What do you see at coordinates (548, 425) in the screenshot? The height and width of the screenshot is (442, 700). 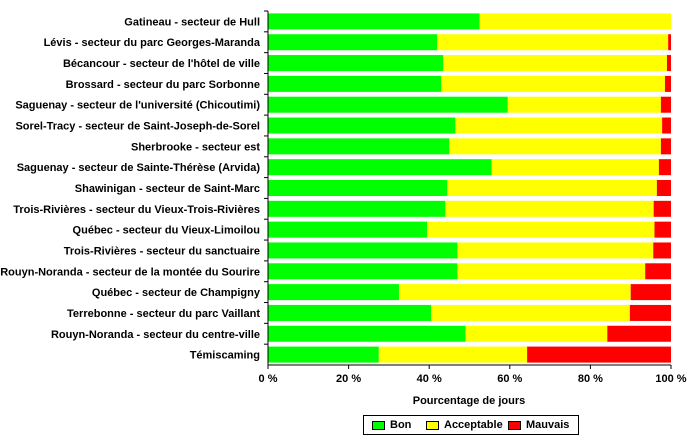 I see `legend-label-mauvais: Mauvais` at bounding box center [548, 425].